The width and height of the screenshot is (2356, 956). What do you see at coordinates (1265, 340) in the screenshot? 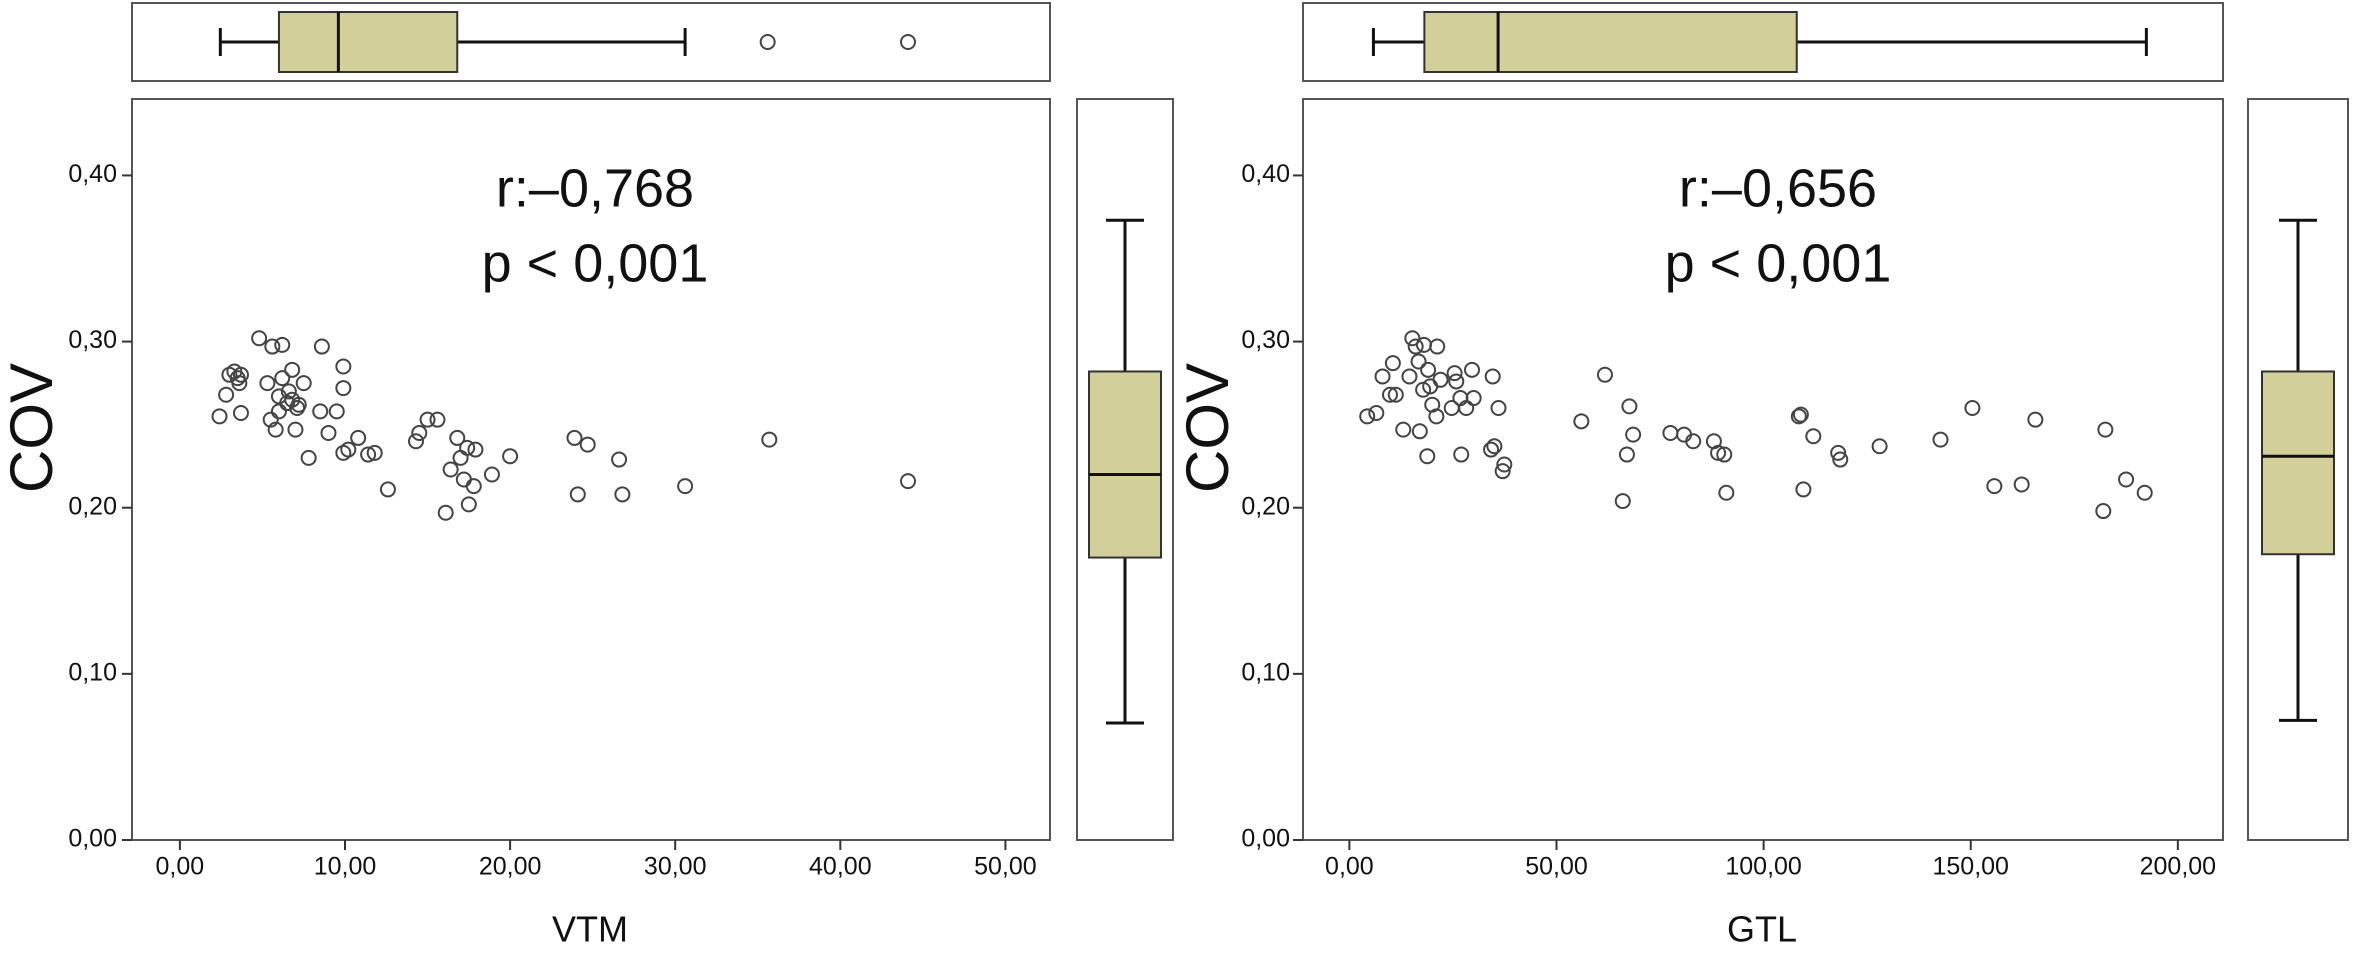
I see `y-tick-label: 0,30` at bounding box center [1265, 340].